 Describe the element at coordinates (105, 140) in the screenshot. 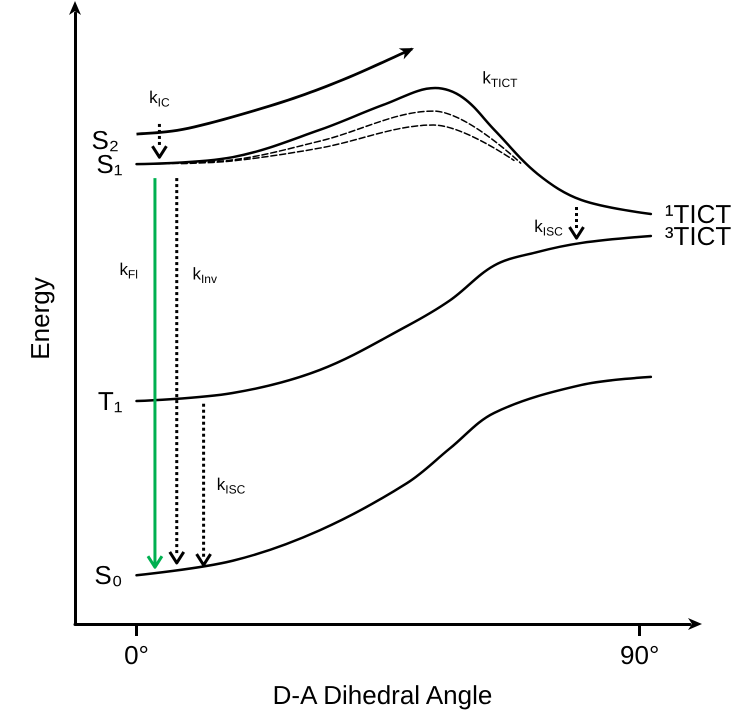

I see `annotation: S₂` at that location.